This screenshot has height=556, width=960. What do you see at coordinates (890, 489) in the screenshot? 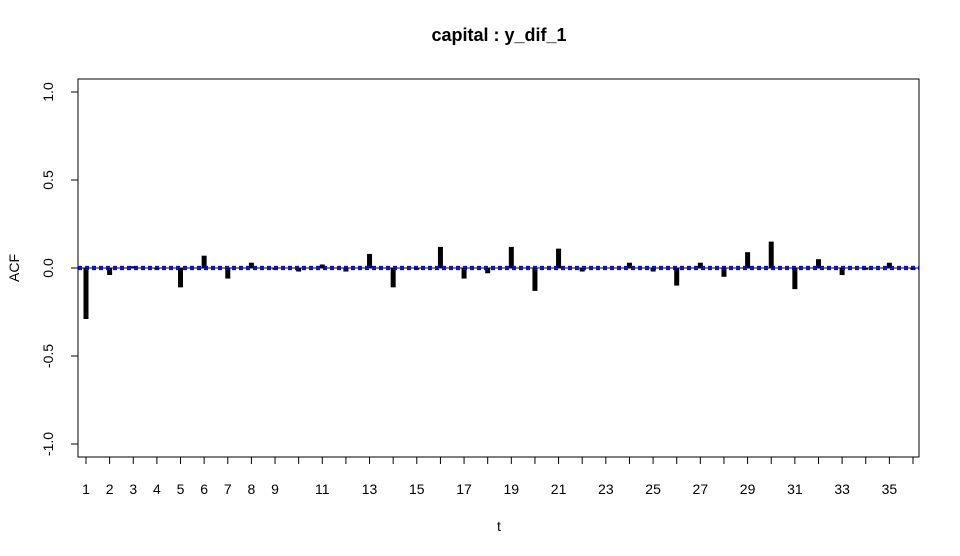
I see `x-tick-label: 35` at bounding box center [890, 489].